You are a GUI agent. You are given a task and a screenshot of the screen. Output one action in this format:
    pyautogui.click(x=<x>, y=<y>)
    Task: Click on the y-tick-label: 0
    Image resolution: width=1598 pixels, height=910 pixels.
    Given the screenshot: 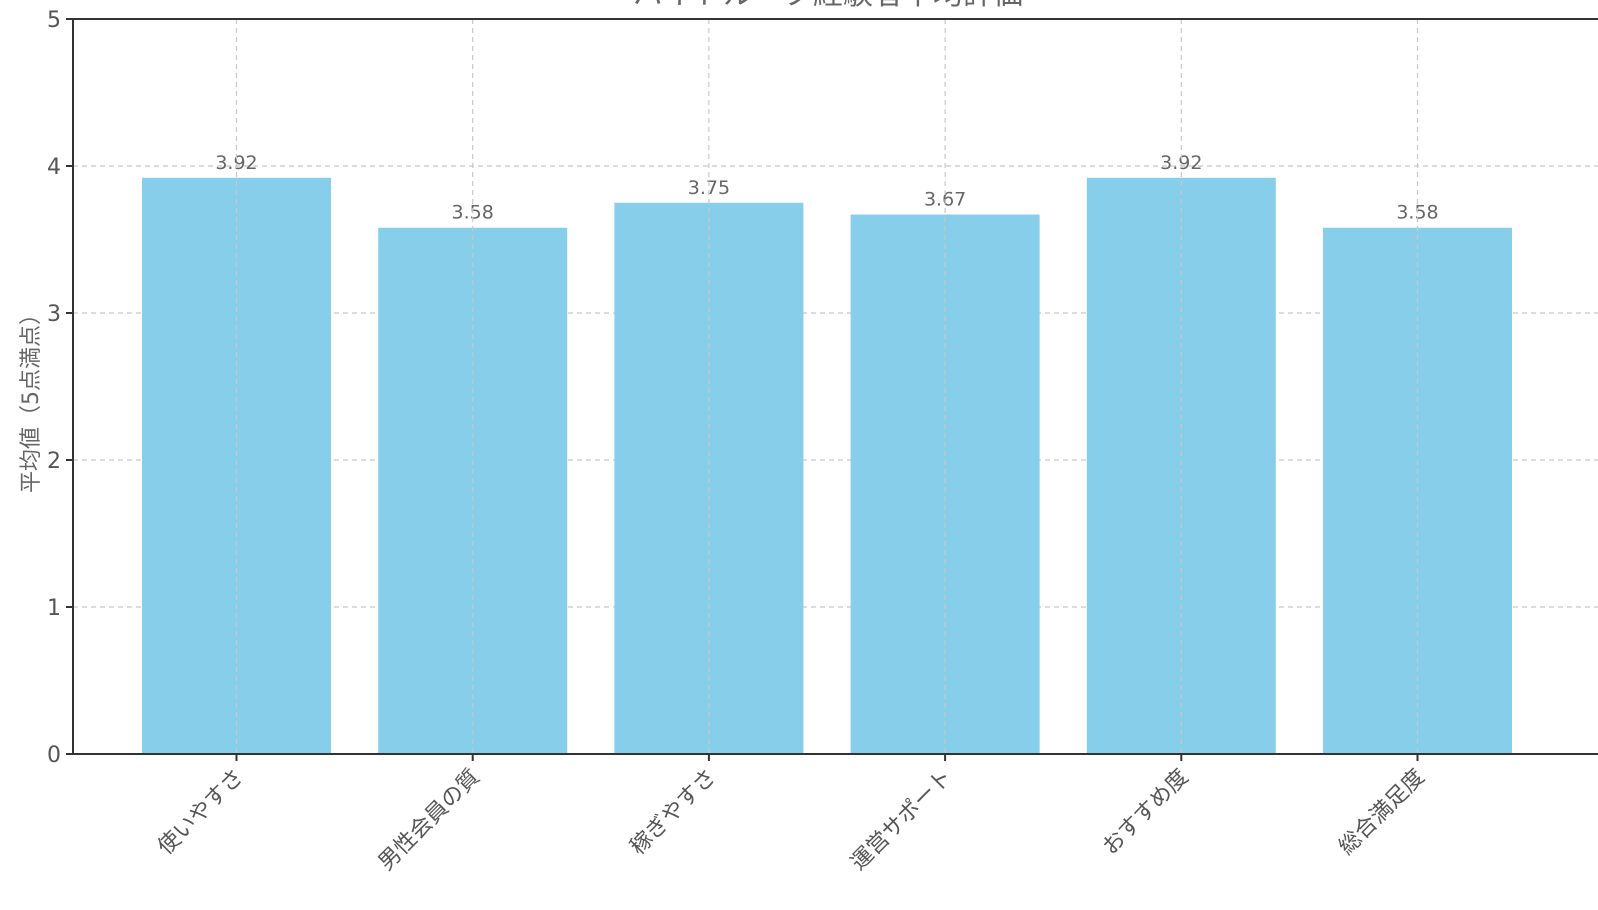 What is the action you would take?
    pyautogui.click(x=54, y=755)
    